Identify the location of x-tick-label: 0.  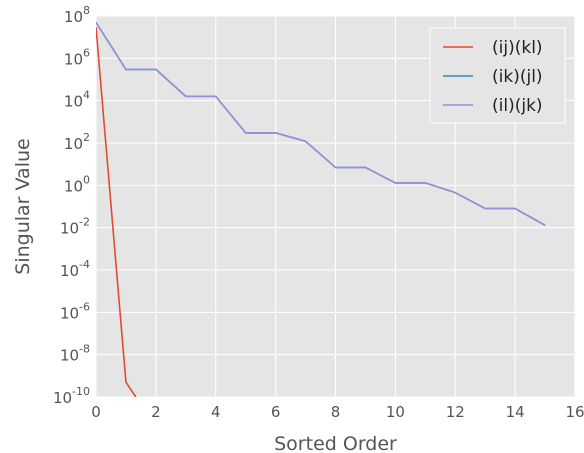
(96, 412).